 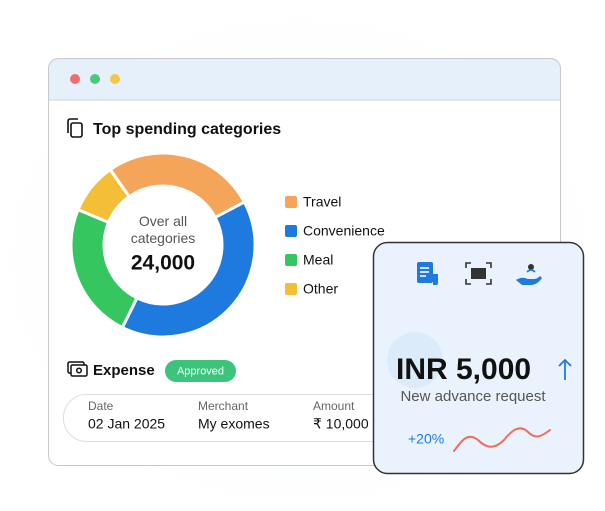 What do you see at coordinates (322, 202) in the screenshot?
I see `legend-label: Travel` at bounding box center [322, 202].